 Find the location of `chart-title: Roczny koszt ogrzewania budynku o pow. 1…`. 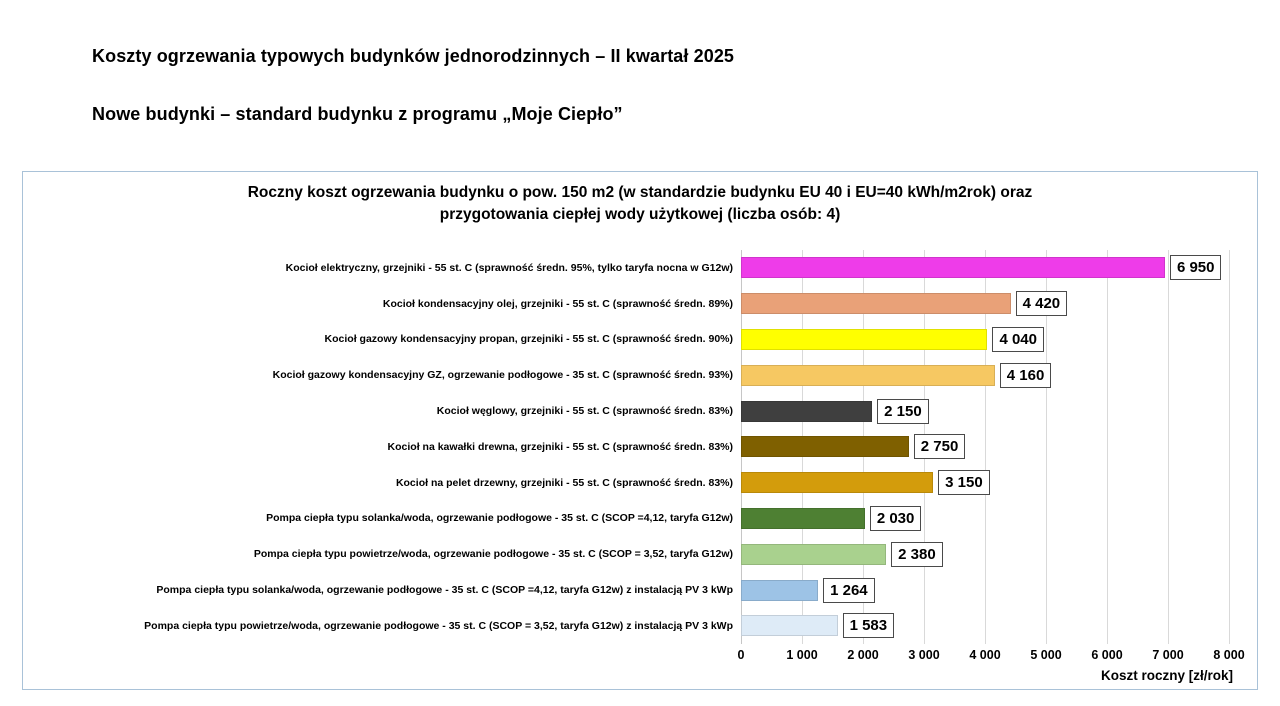

chart-title: Roczny koszt ogrzewania budynku o pow. 1… is located at coordinates (640, 204).